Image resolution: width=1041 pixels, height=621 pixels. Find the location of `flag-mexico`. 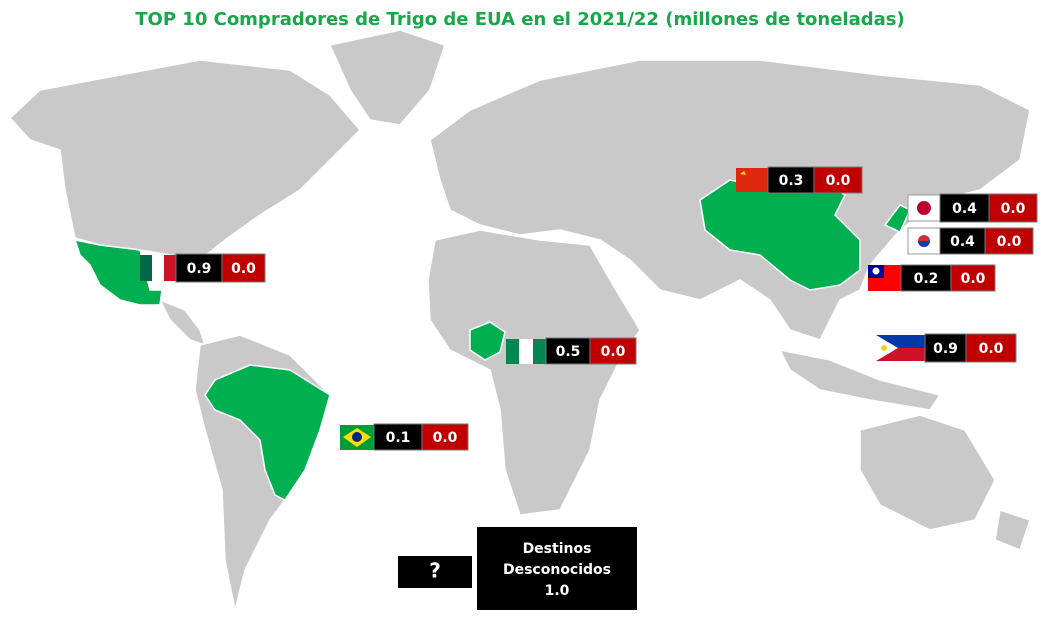

flag-mexico is located at coordinates (158, 268).